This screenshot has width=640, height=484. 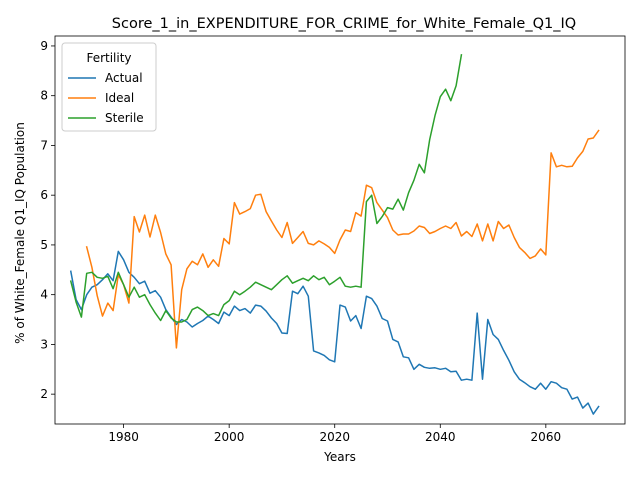 What do you see at coordinates (108, 58) in the screenshot?
I see `legend-title: Fertility` at bounding box center [108, 58].